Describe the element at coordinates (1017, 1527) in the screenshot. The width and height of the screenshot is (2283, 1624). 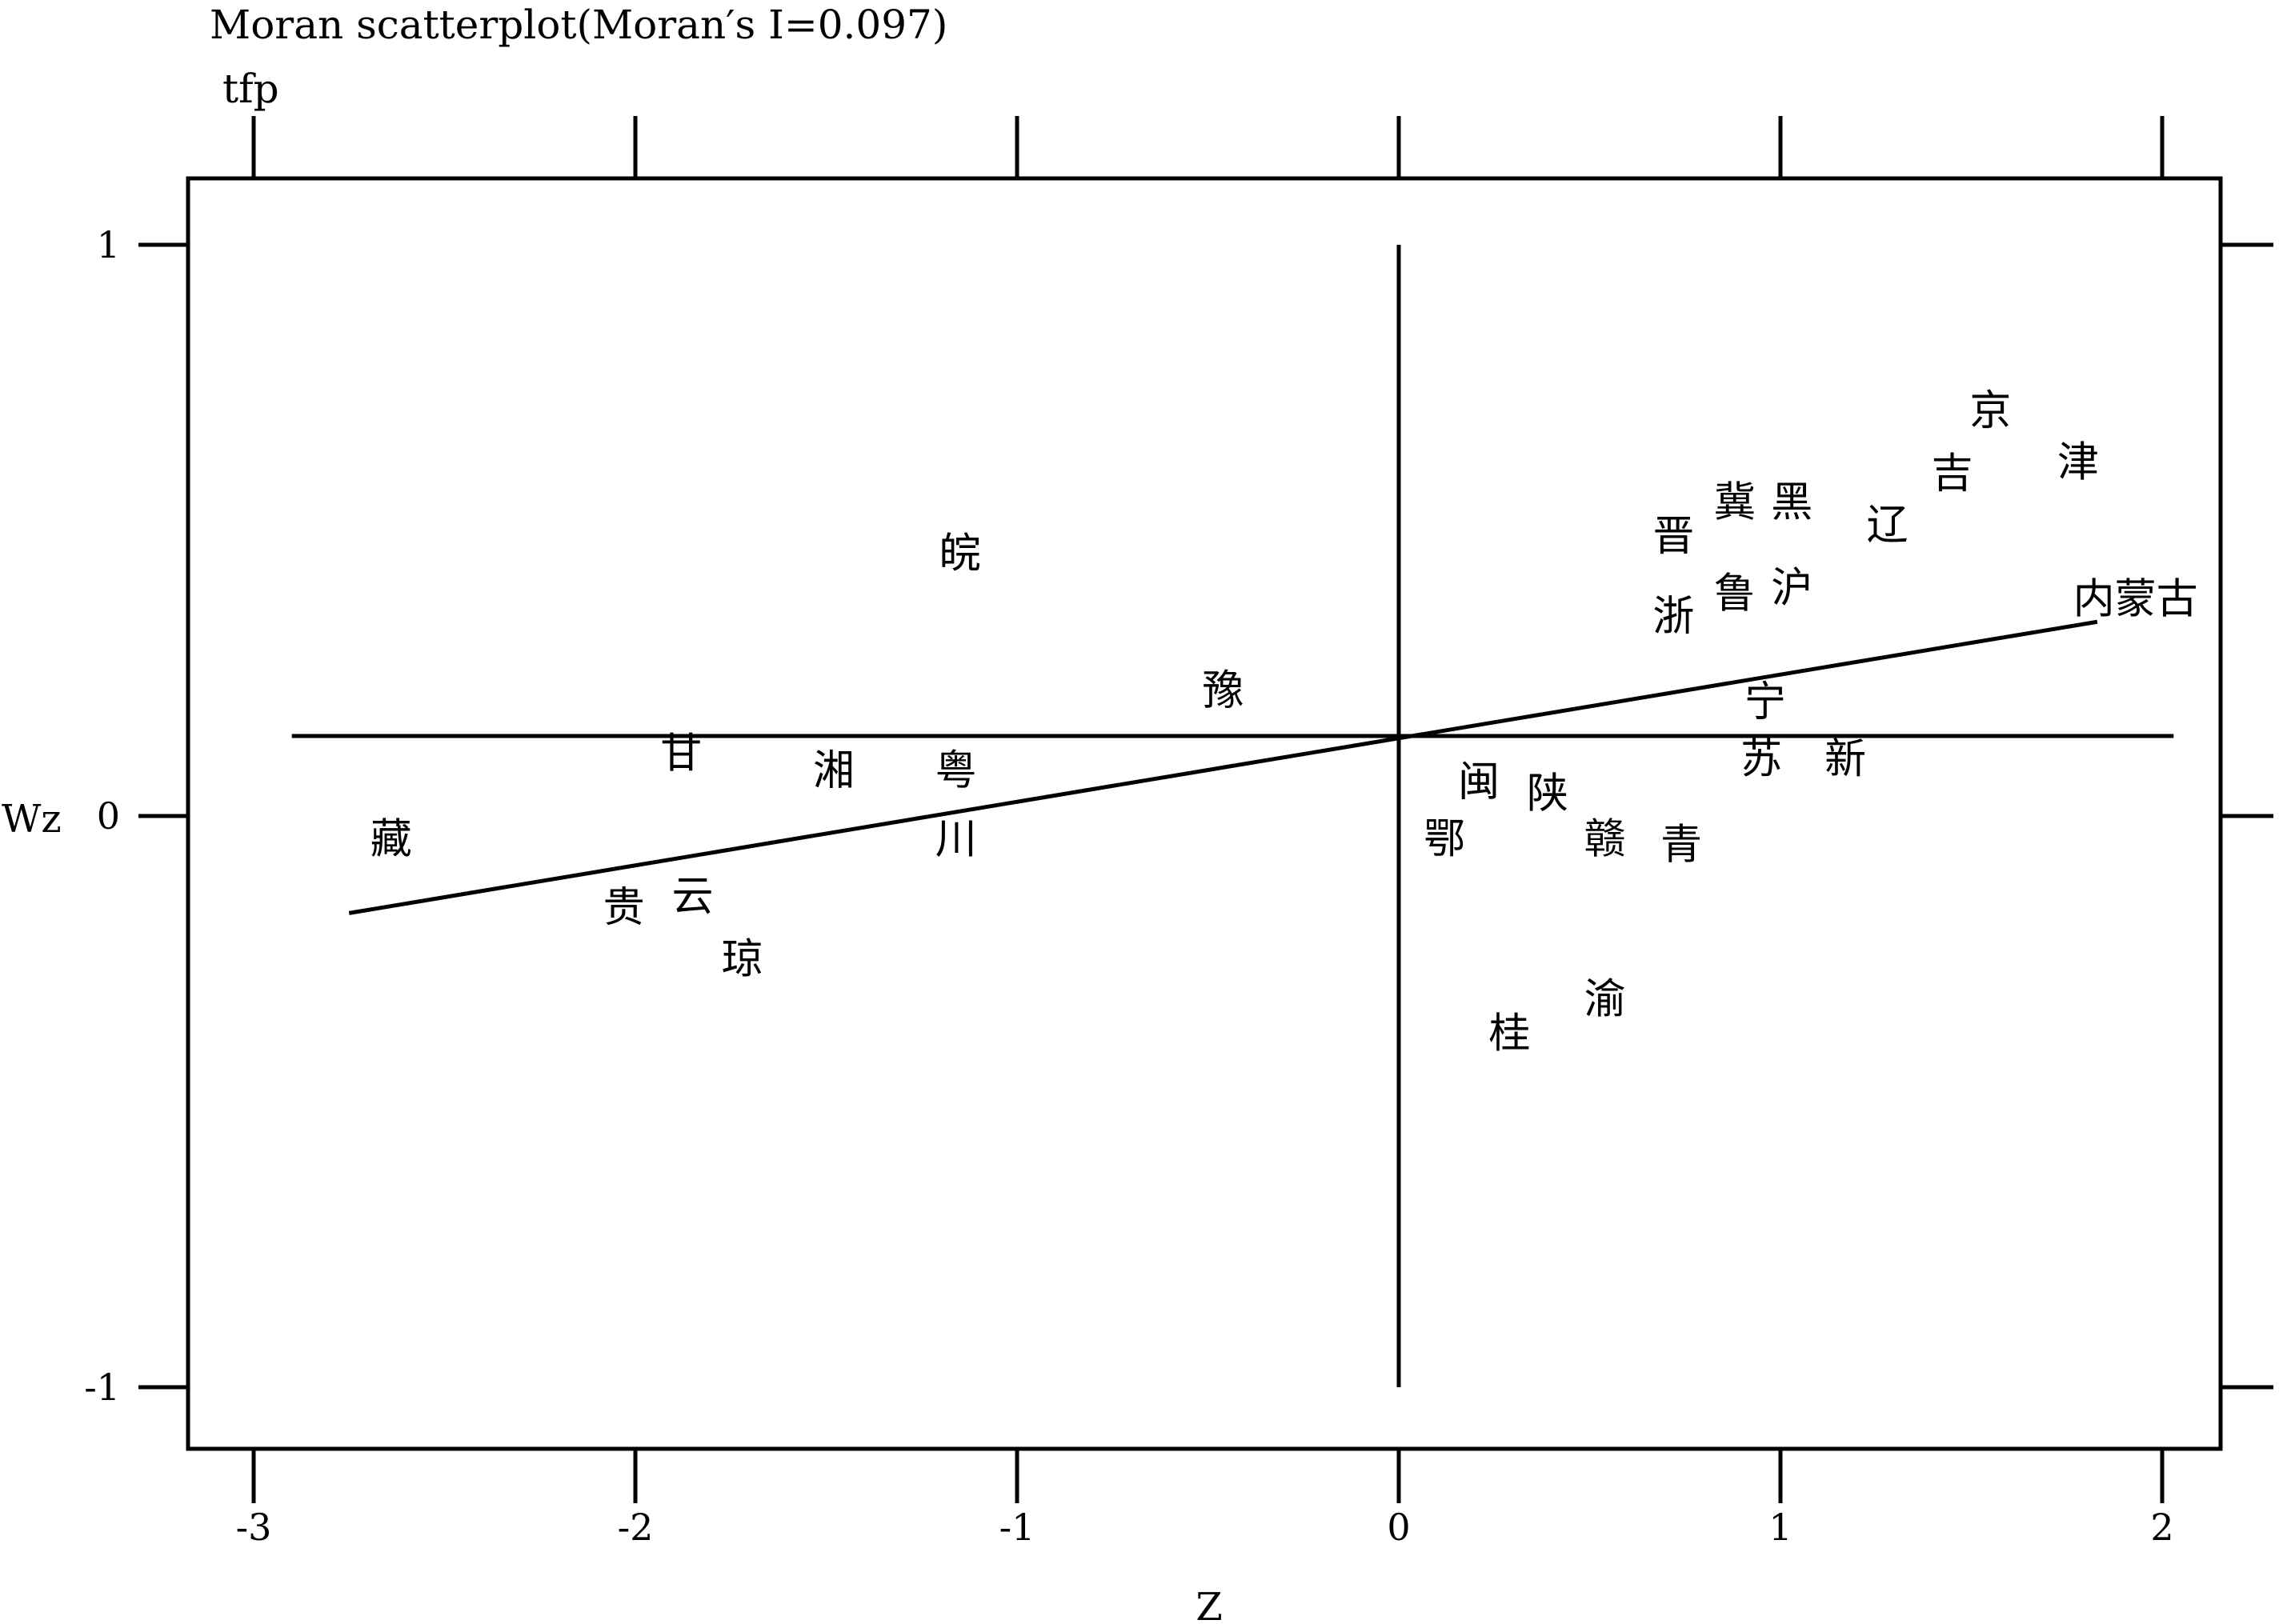
I see `x-tick-label: -1` at that location.